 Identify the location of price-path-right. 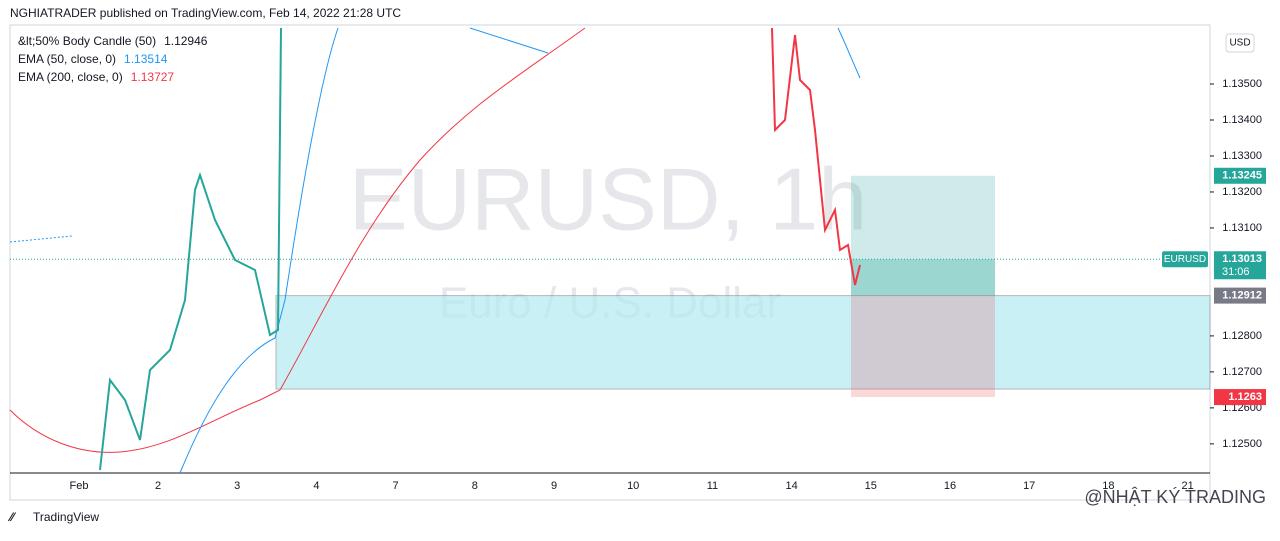
(816, 156).